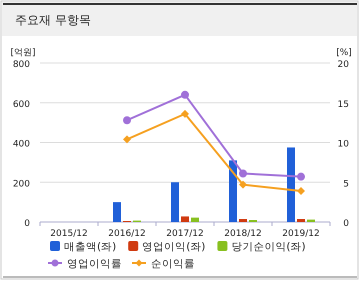  I want to click on y-tick-label: 800, so click(21, 65).